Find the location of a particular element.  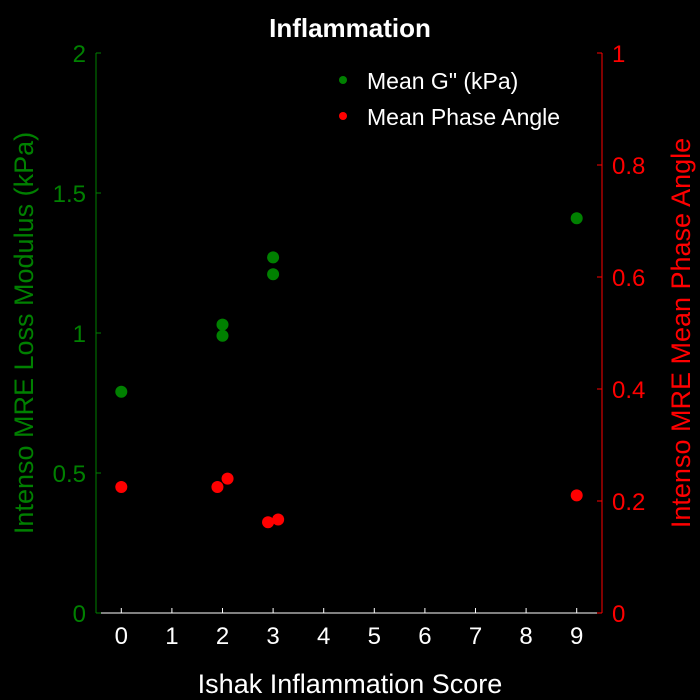

y-right-tick-label: 0.4 is located at coordinates (628, 390).